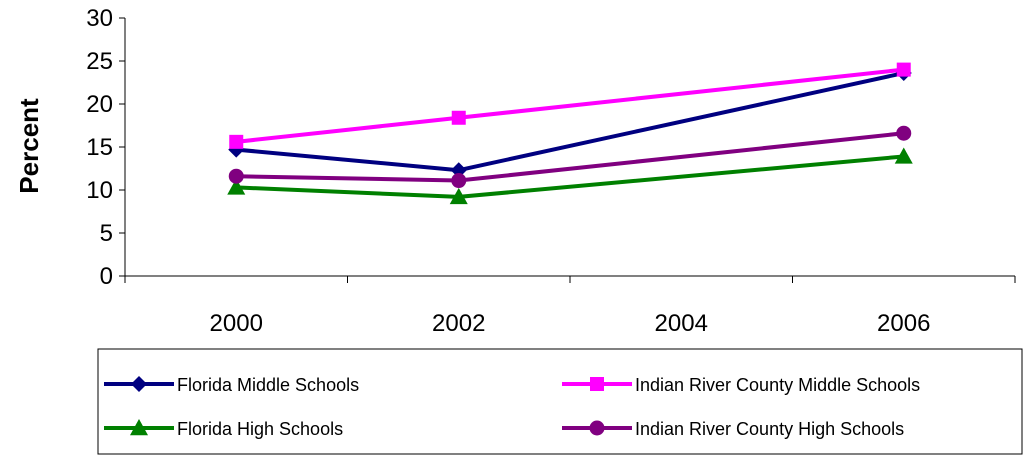  Describe the element at coordinates (106, 233) in the screenshot. I see `y-tick-label: 5` at that location.